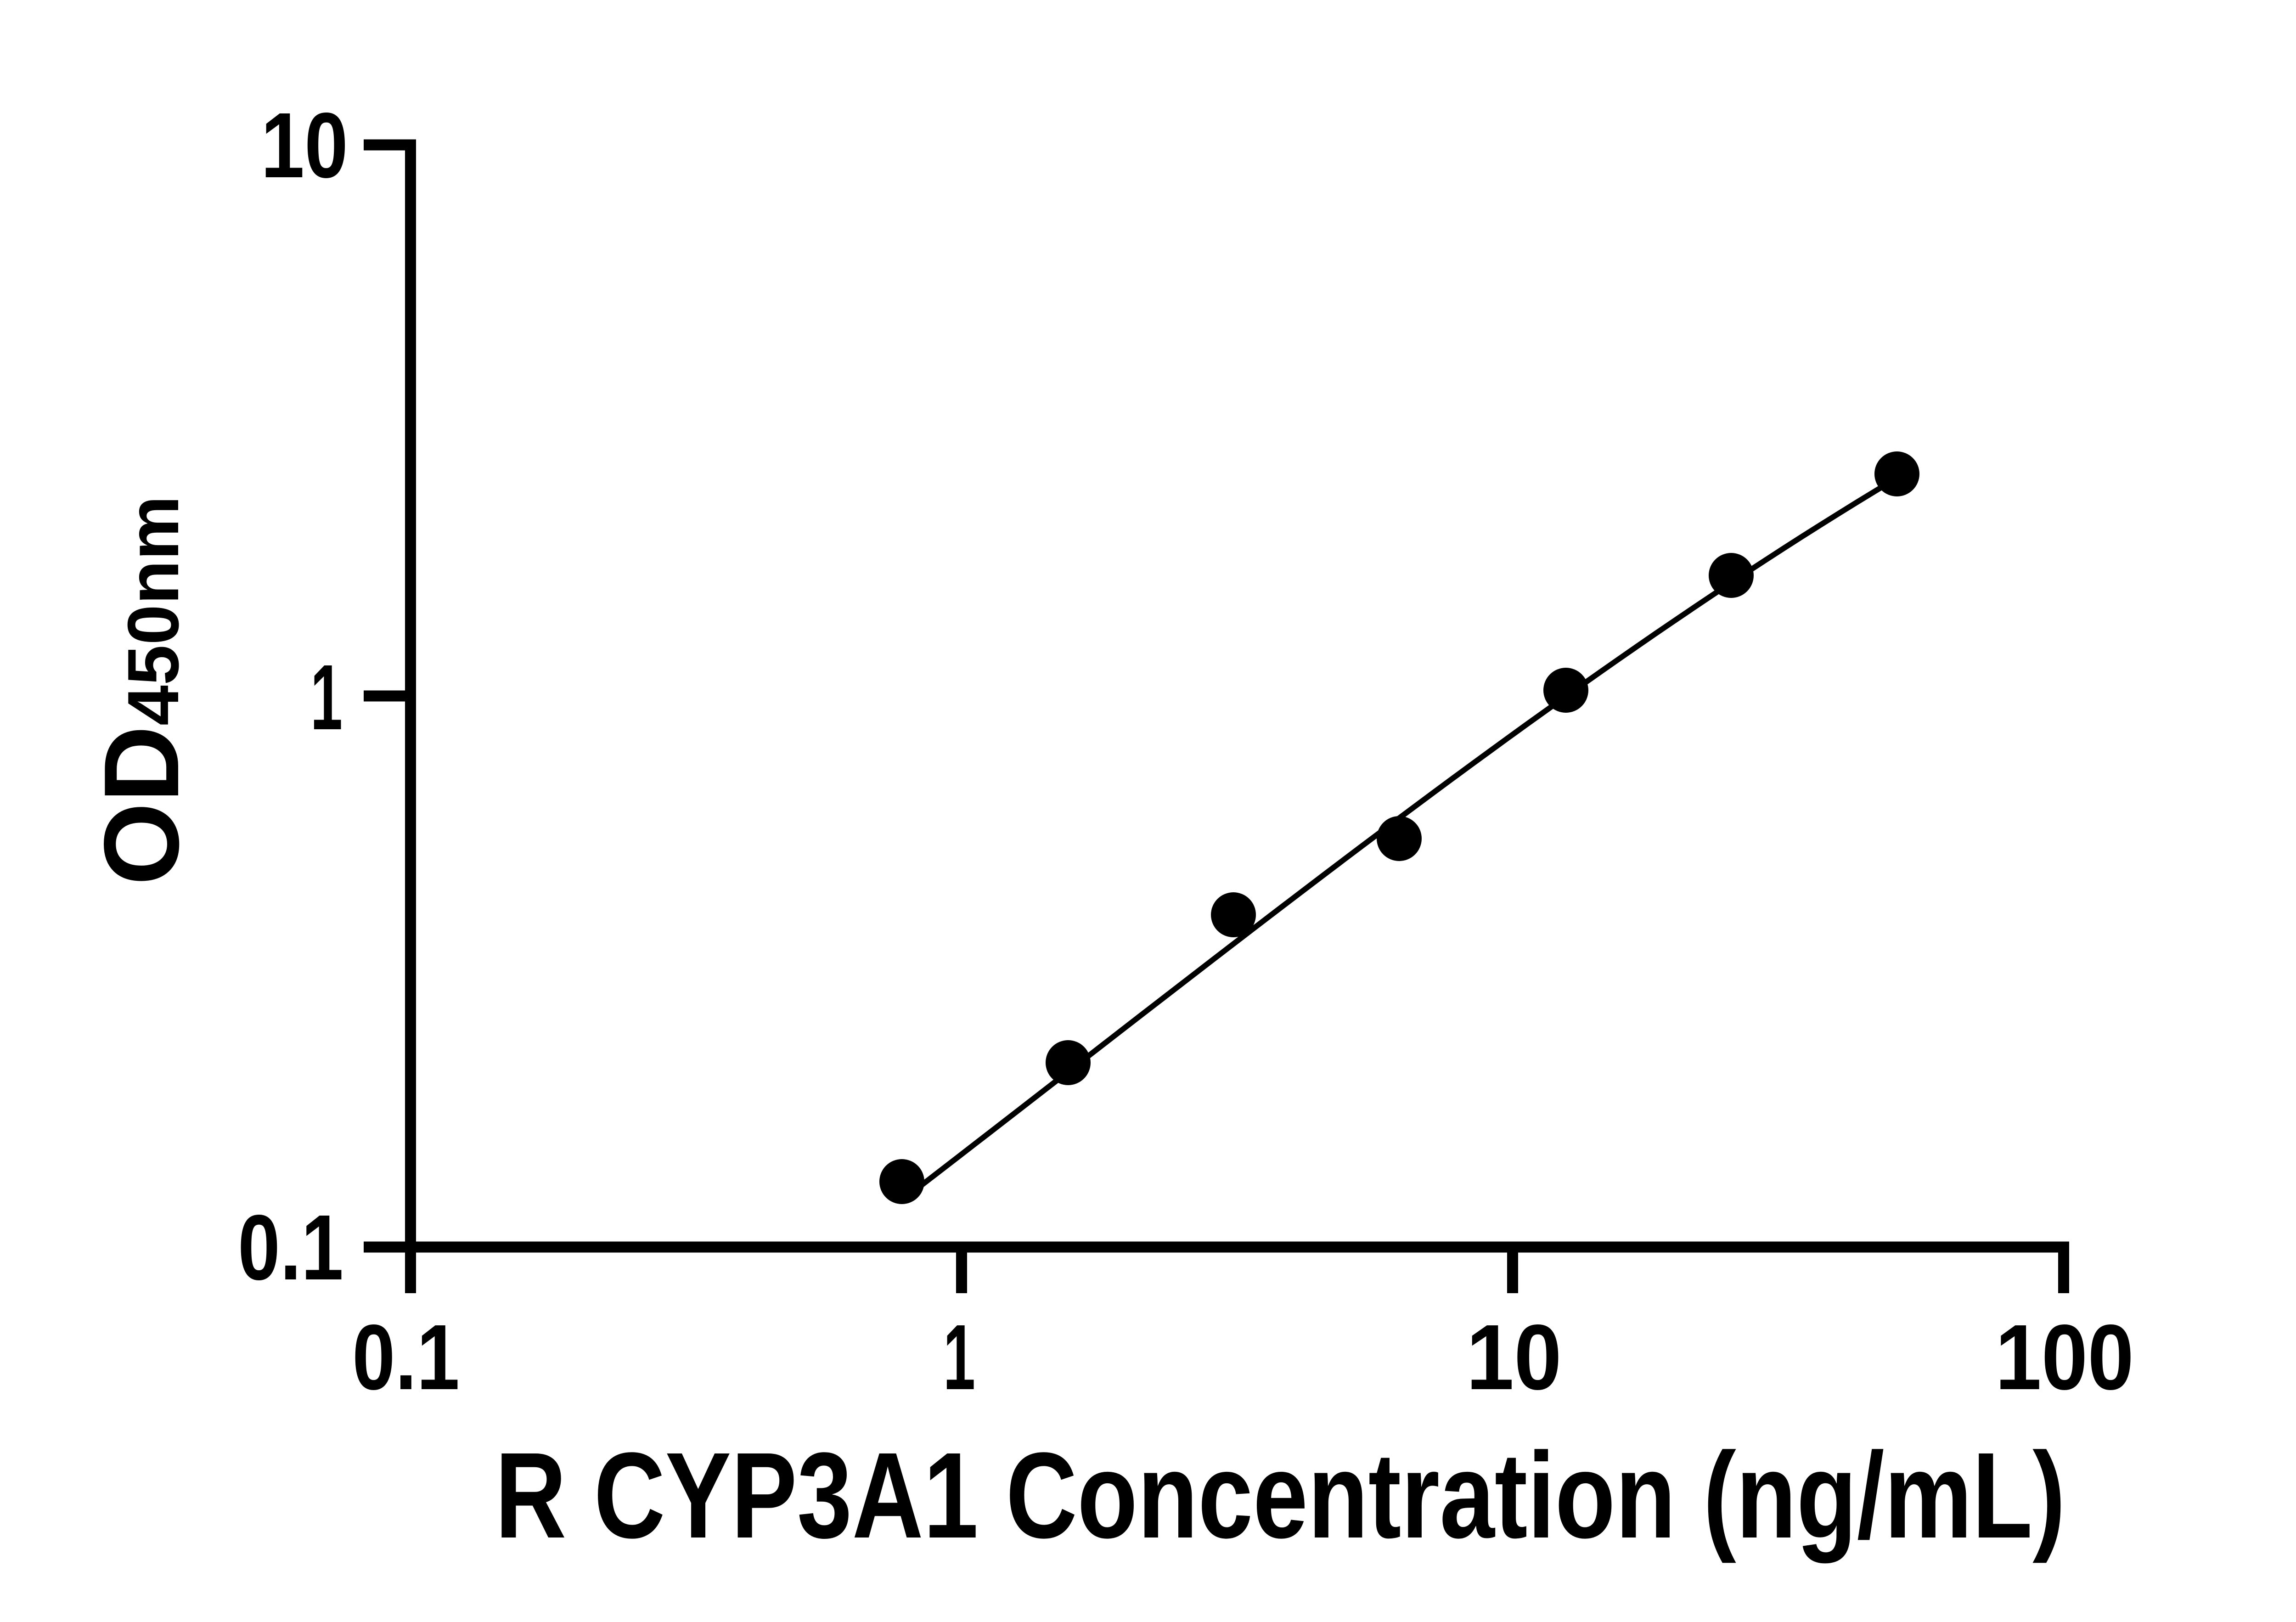 This screenshot has width=2296, height=1622. What do you see at coordinates (2064, 1357) in the screenshot?
I see `svg-text: 100` at bounding box center [2064, 1357].